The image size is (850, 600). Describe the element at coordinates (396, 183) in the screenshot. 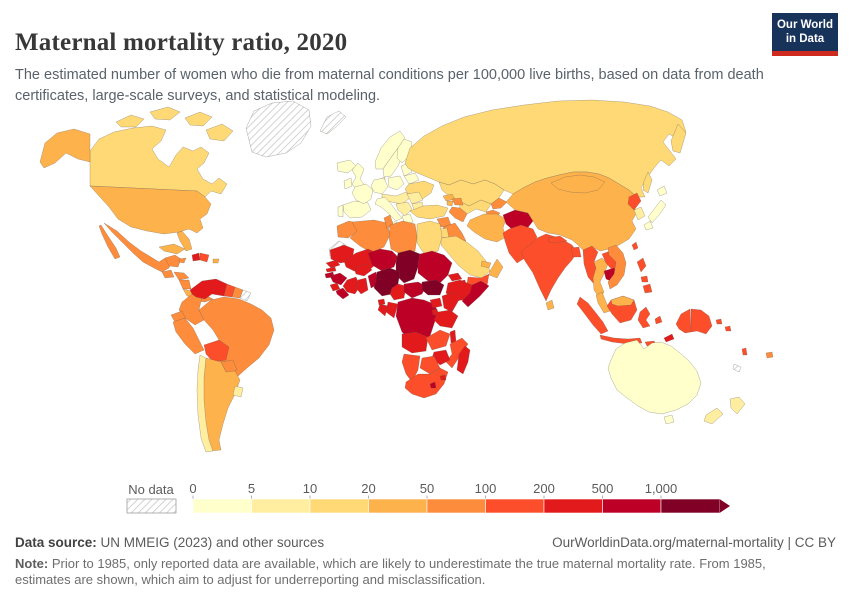

I see `country-poland` at that location.